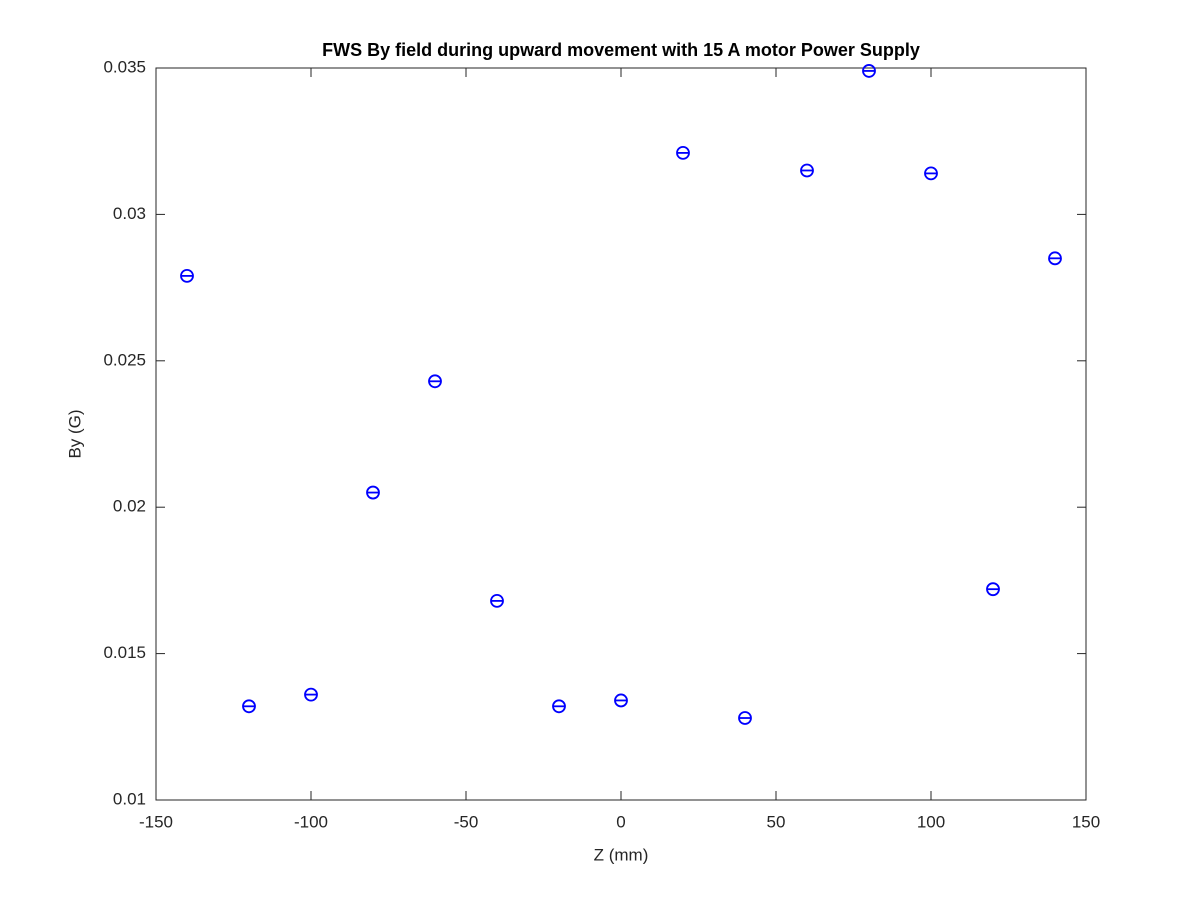  Describe the element at coordinates (620, 821) in the screenshot. I see `x-tick-label: 0` at that location.